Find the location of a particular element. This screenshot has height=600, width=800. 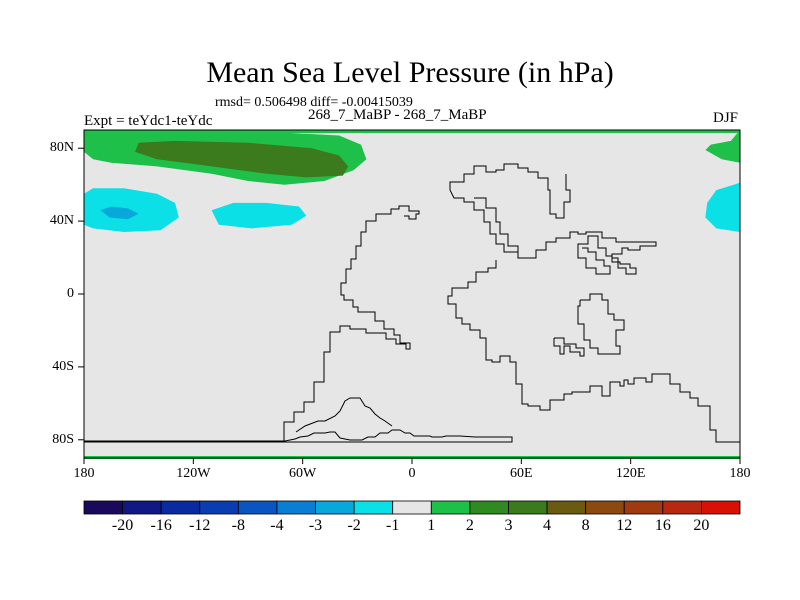

arctic-positive-core is located at coordinates (242, 159).